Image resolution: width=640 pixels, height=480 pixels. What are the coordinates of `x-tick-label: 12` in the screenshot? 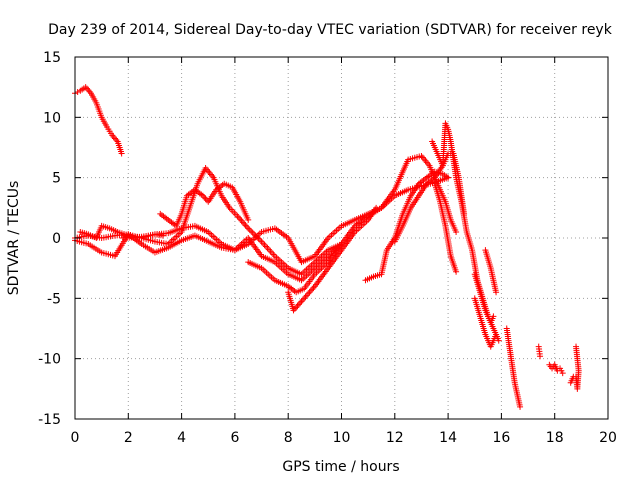 It's located at (395, 438).